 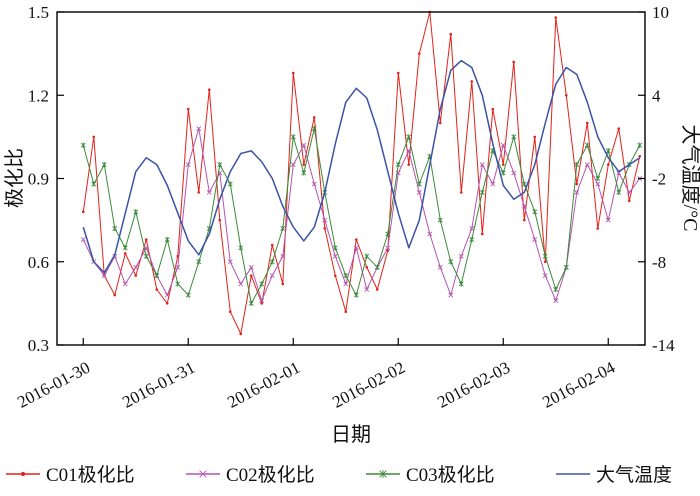 What do you see at coordinates (158, 385) in the screenshot?
I see `x-tick-label: 2016-01-31` at bounding box center [158, 385].